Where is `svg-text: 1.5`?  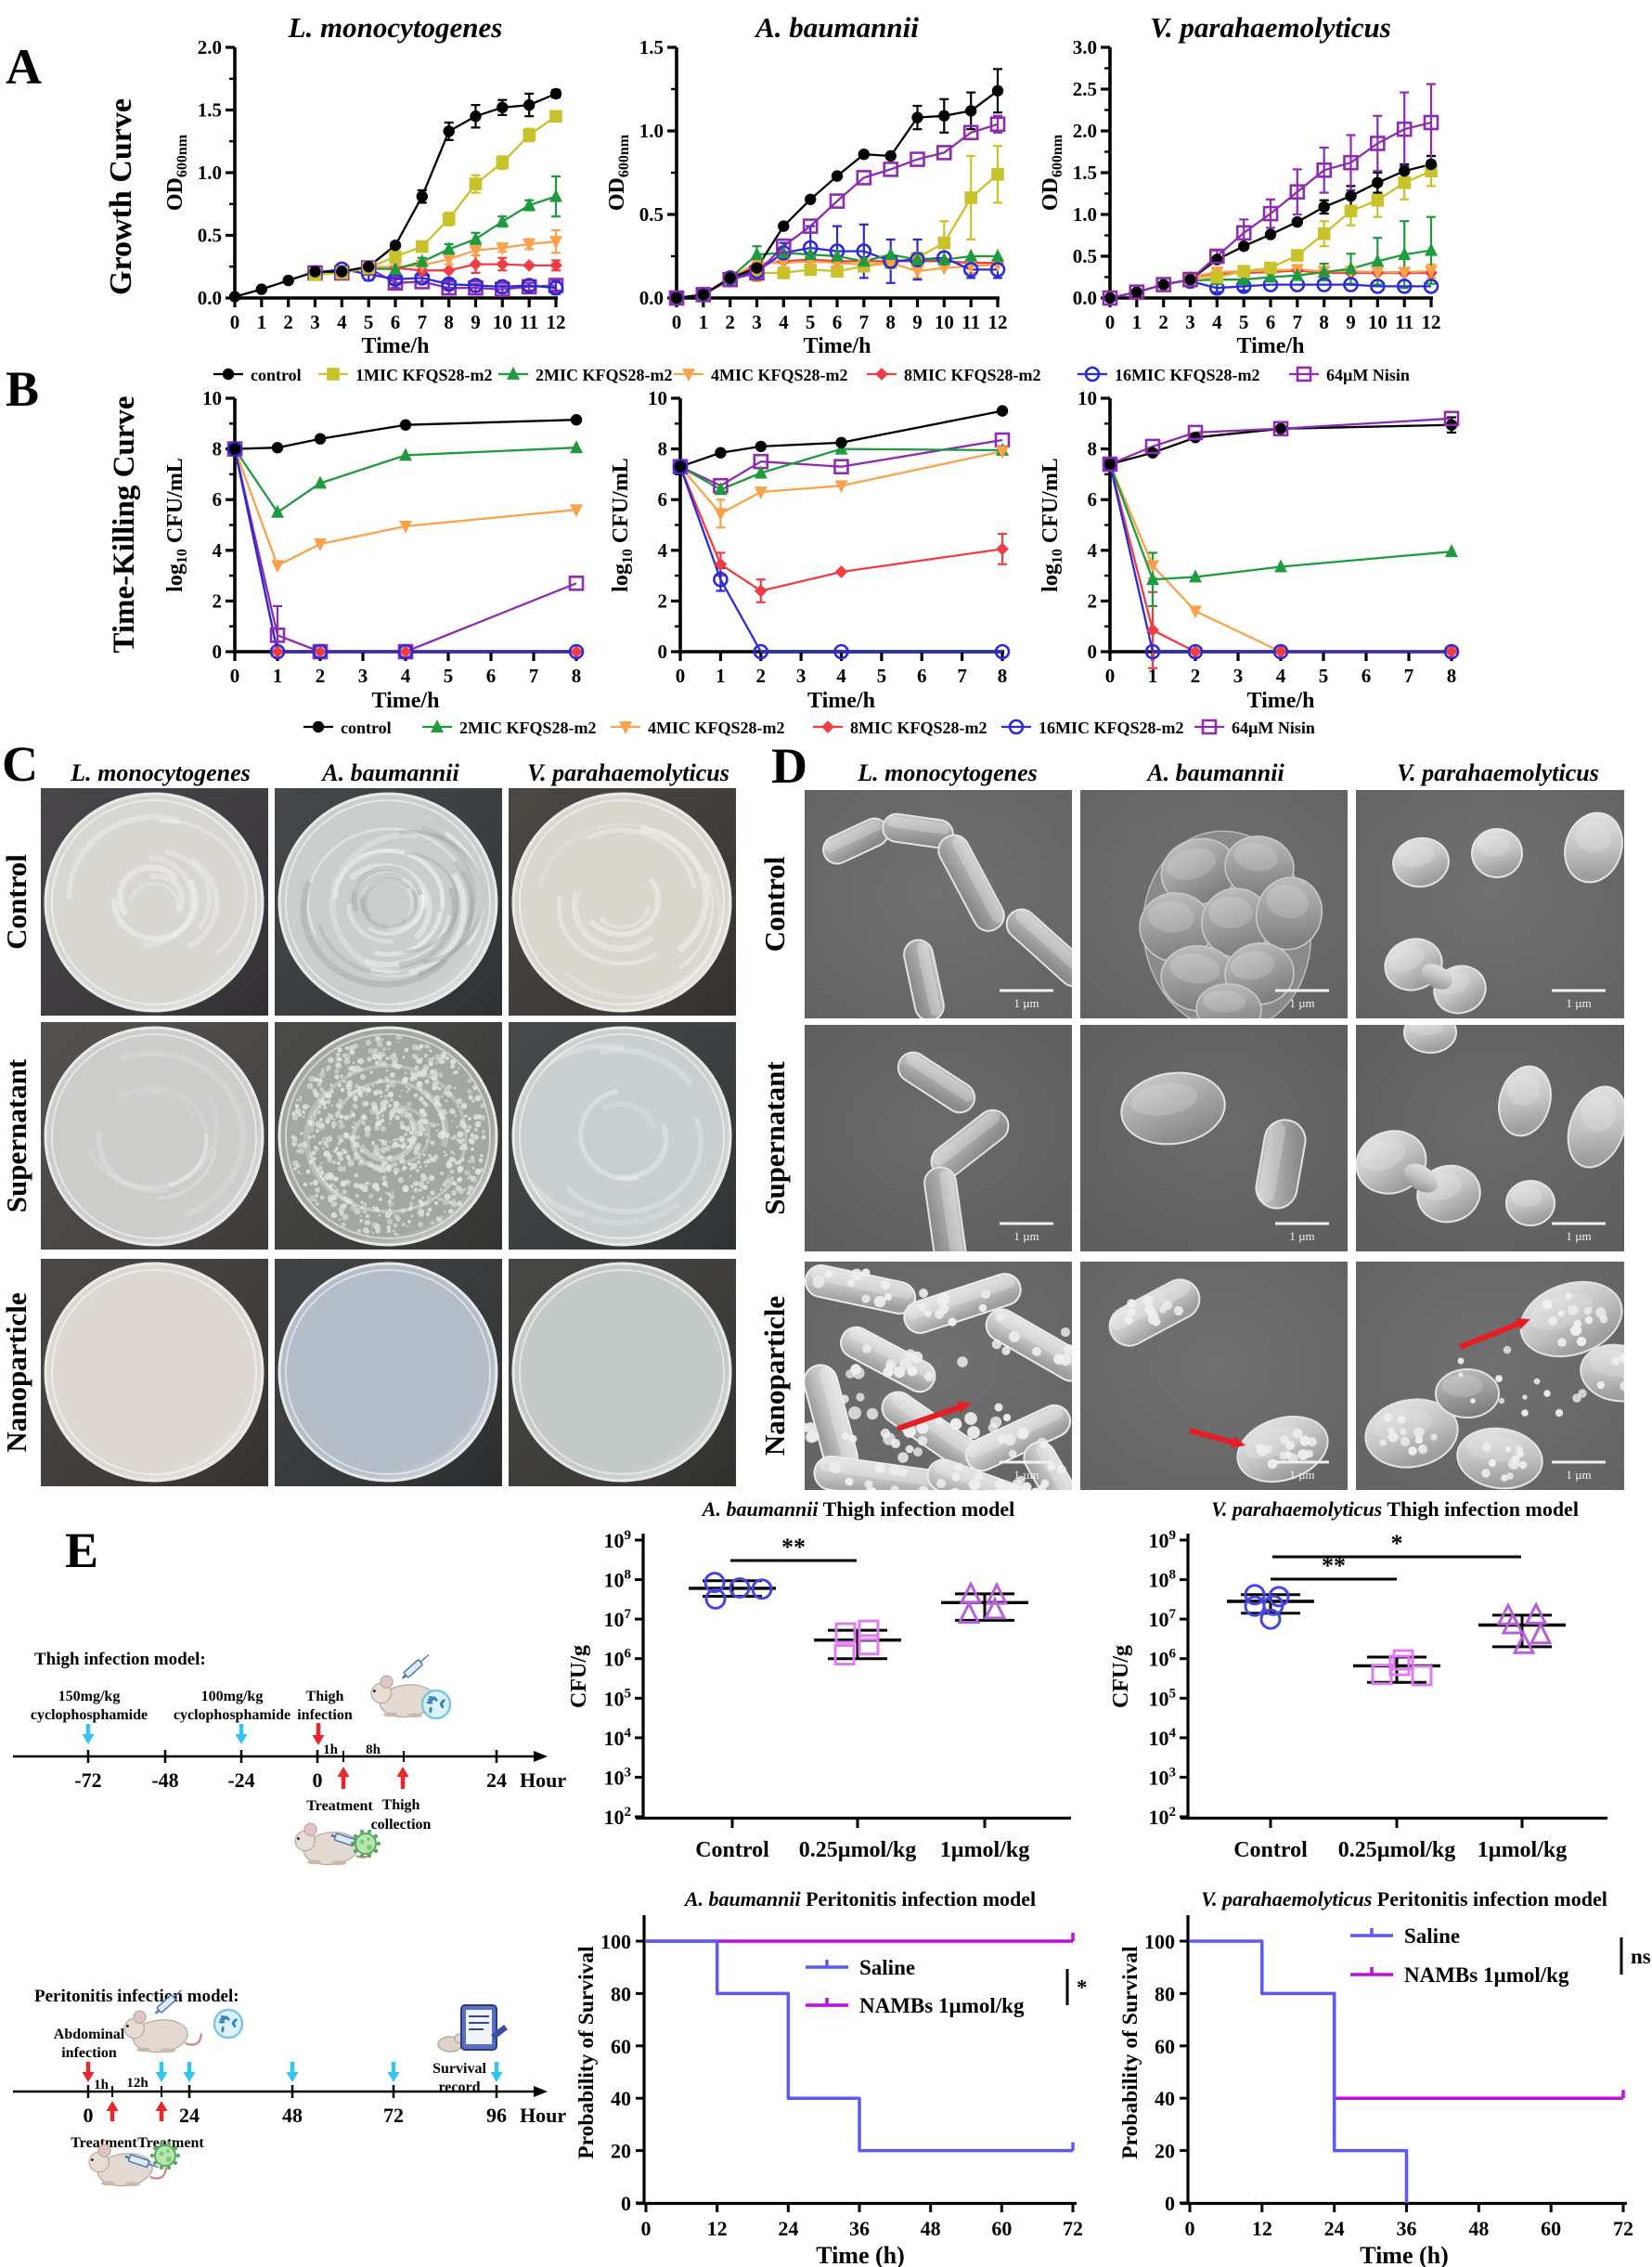
svg-text: 1.5 is located at coordinates (1085, 173).